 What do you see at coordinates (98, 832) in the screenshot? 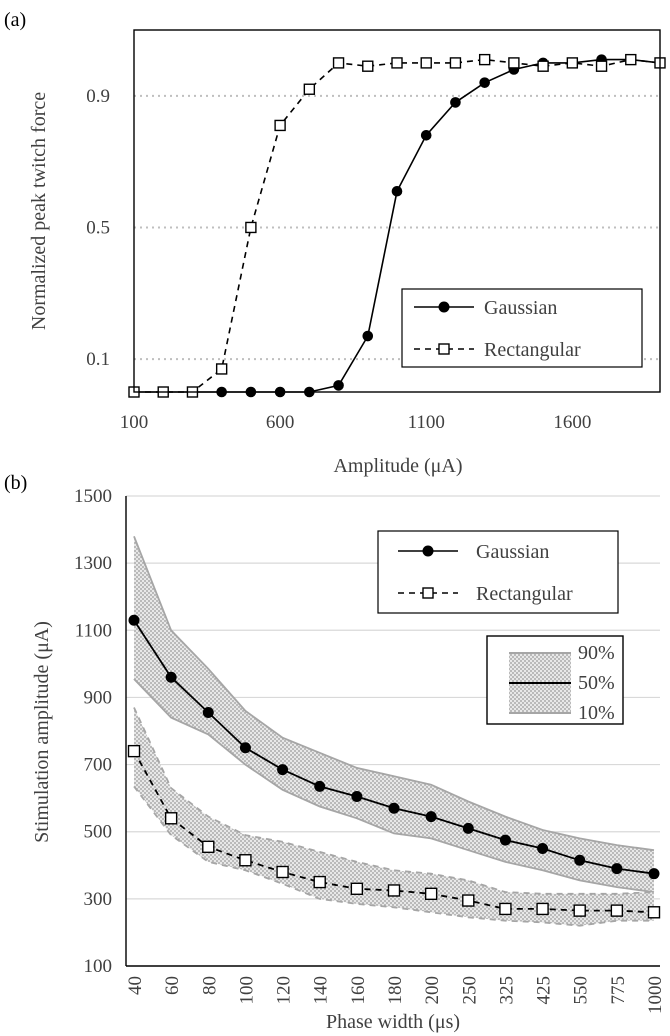
I see `y-tick-label-500: 500` at bounding box center [98, 832].